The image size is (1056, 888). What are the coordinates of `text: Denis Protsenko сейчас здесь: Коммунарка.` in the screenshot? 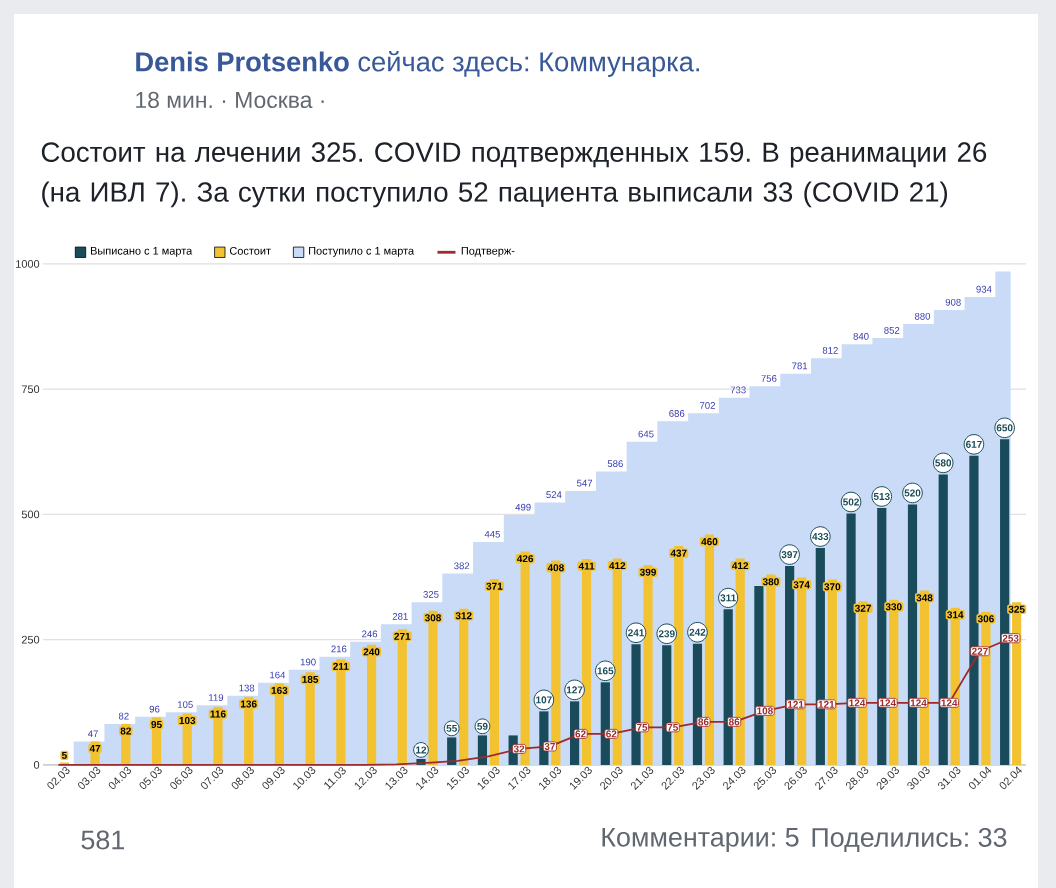 It's located at (417, 63).